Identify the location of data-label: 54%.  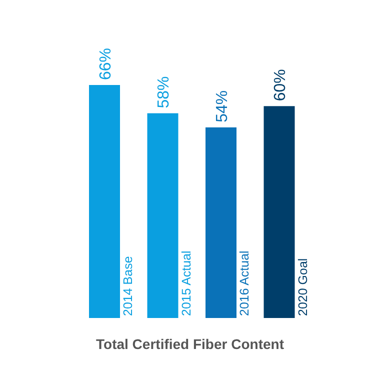
(222, 106).